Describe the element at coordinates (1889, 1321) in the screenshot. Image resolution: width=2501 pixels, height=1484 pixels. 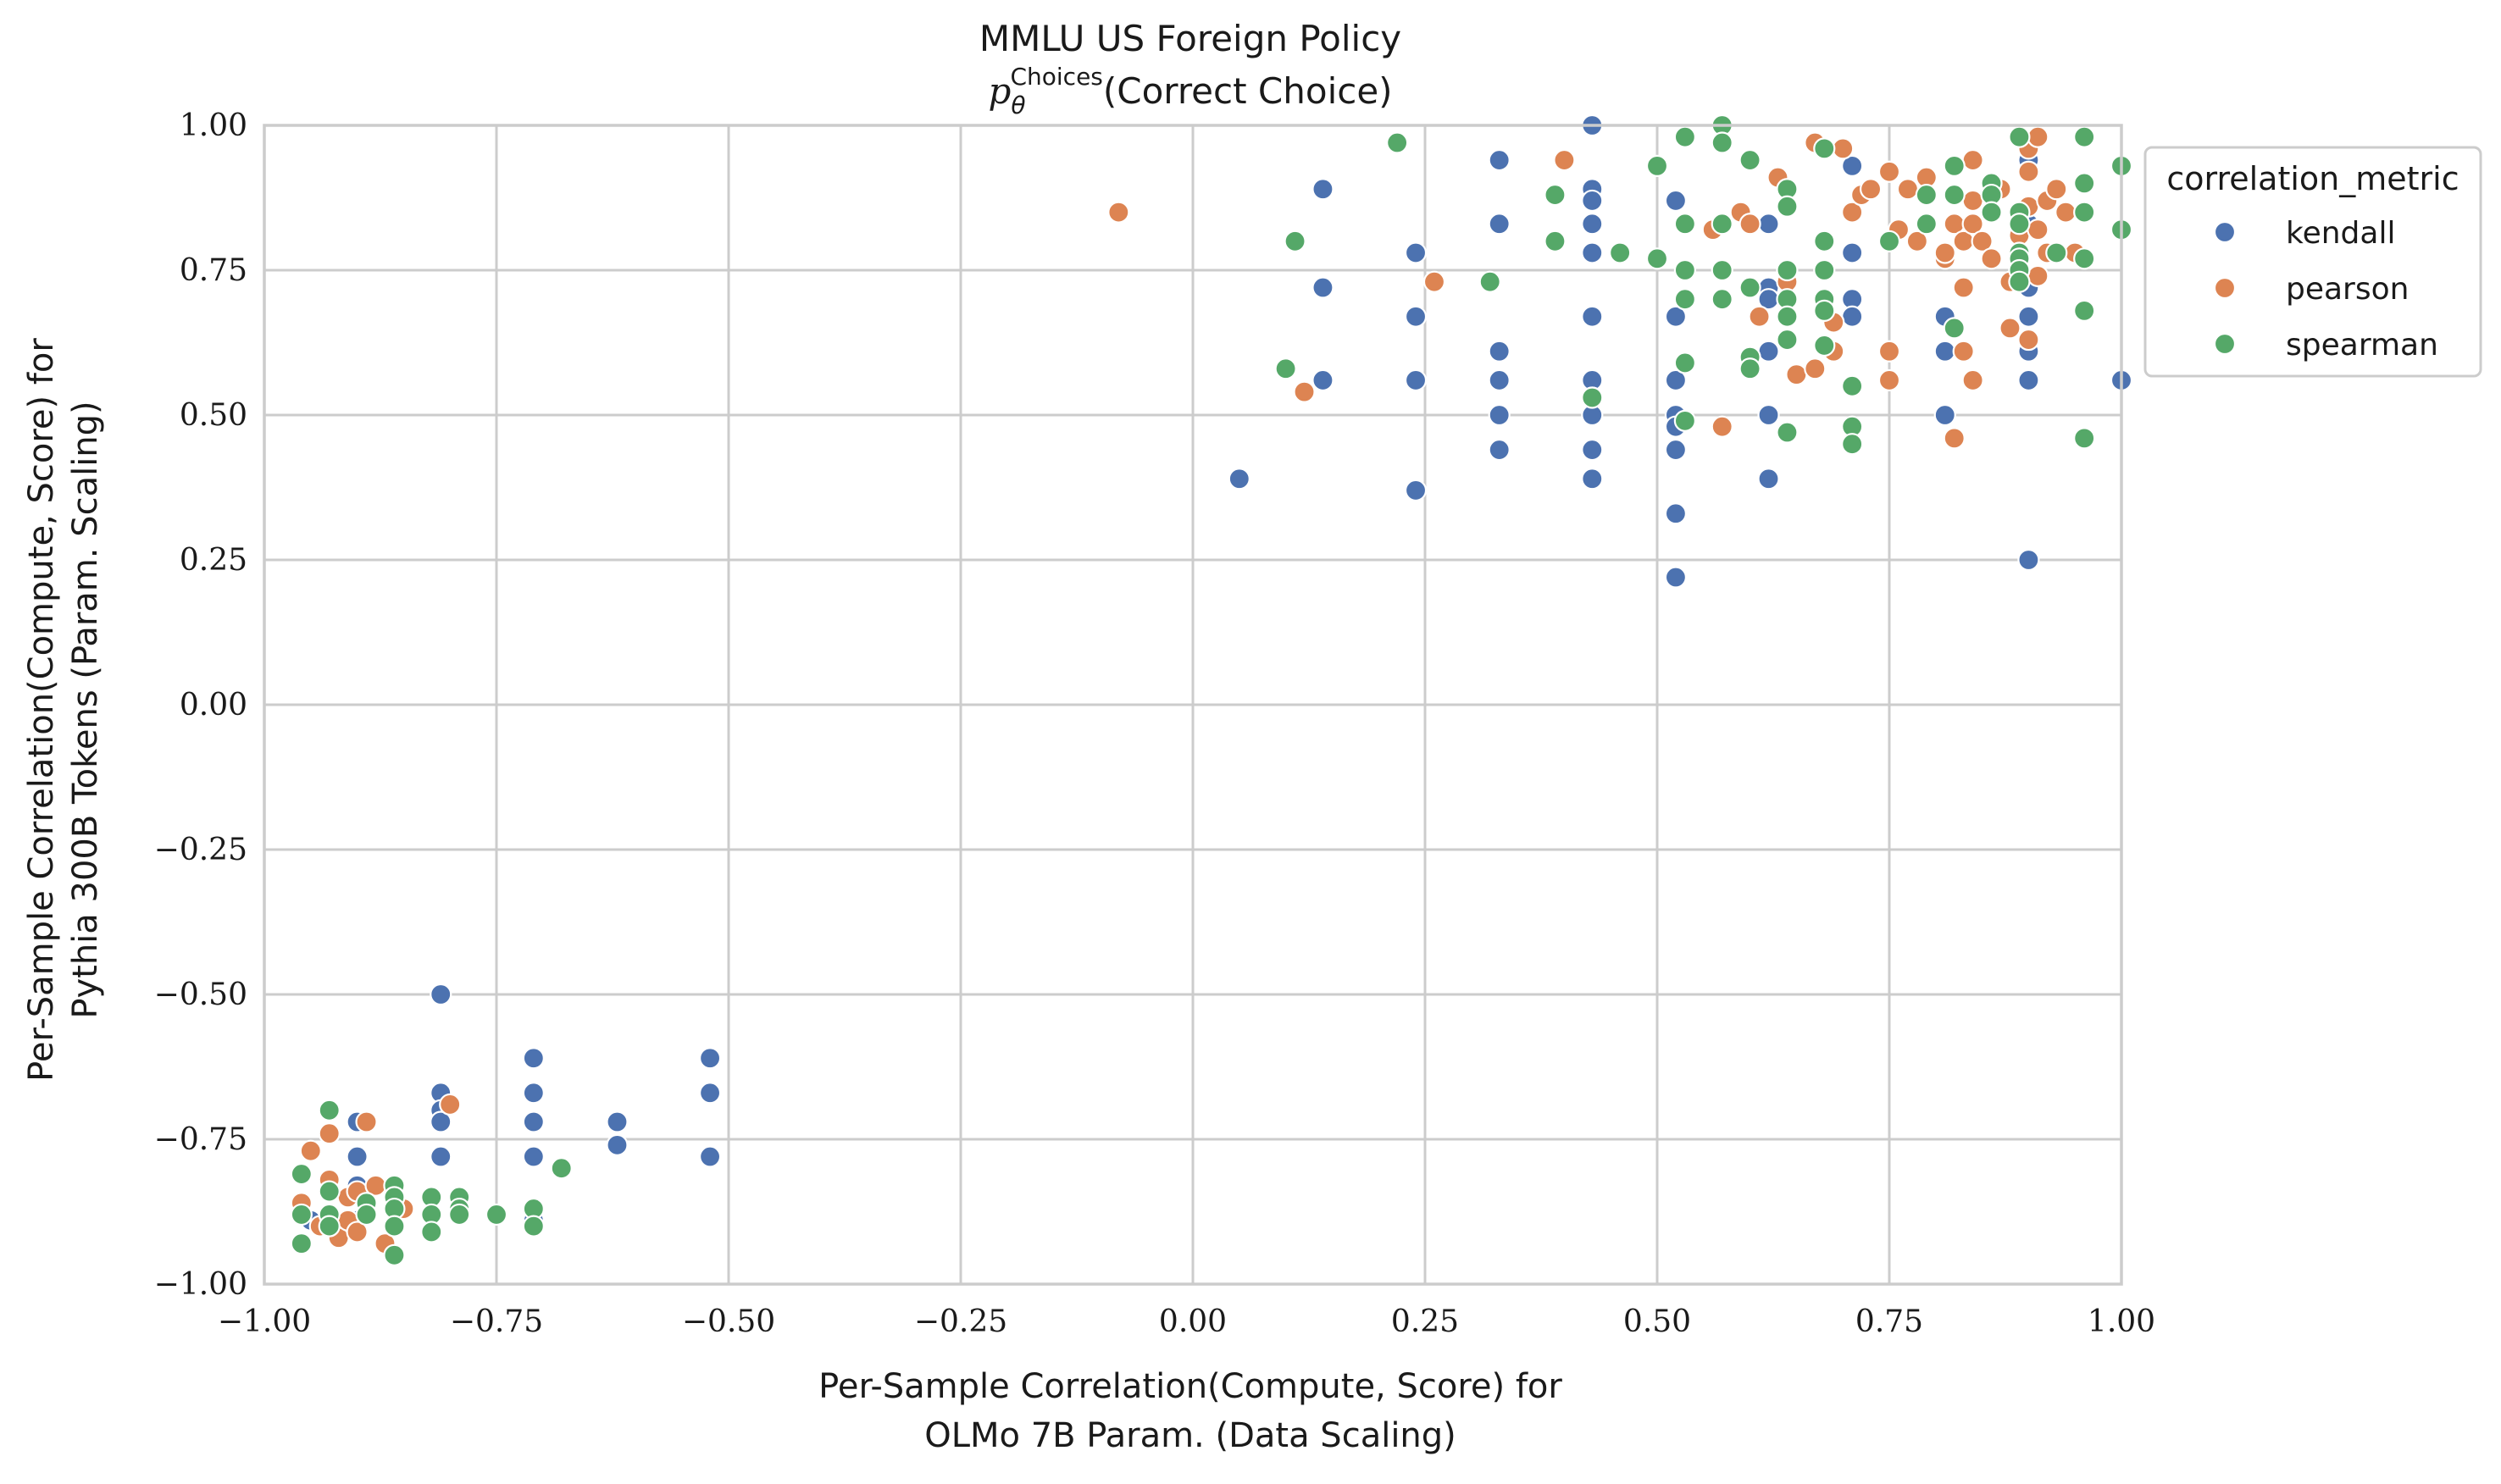
I see `x-tick-label-7: 0.75` at that location.